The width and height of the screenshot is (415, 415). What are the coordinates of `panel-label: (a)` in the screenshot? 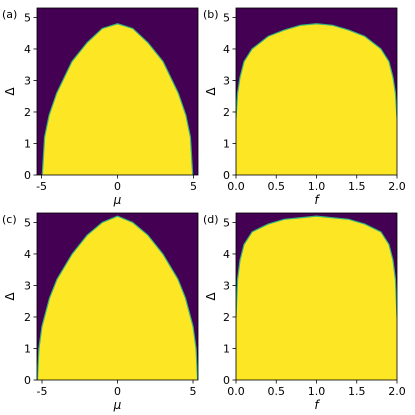 It's located at (9, 14).